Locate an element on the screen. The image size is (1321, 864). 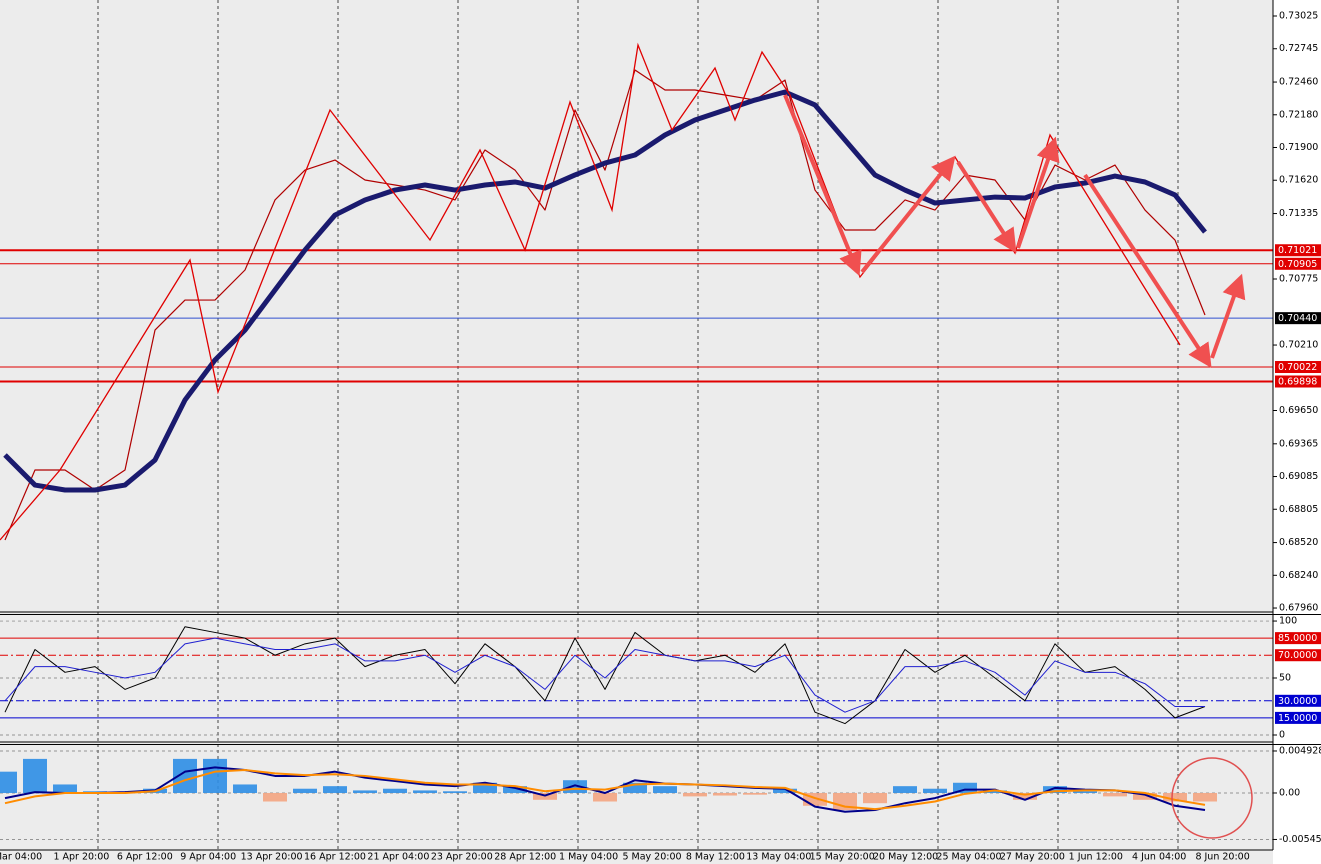
x-tick-label: 15 May 20:00 is located at coordinates (842, 857).